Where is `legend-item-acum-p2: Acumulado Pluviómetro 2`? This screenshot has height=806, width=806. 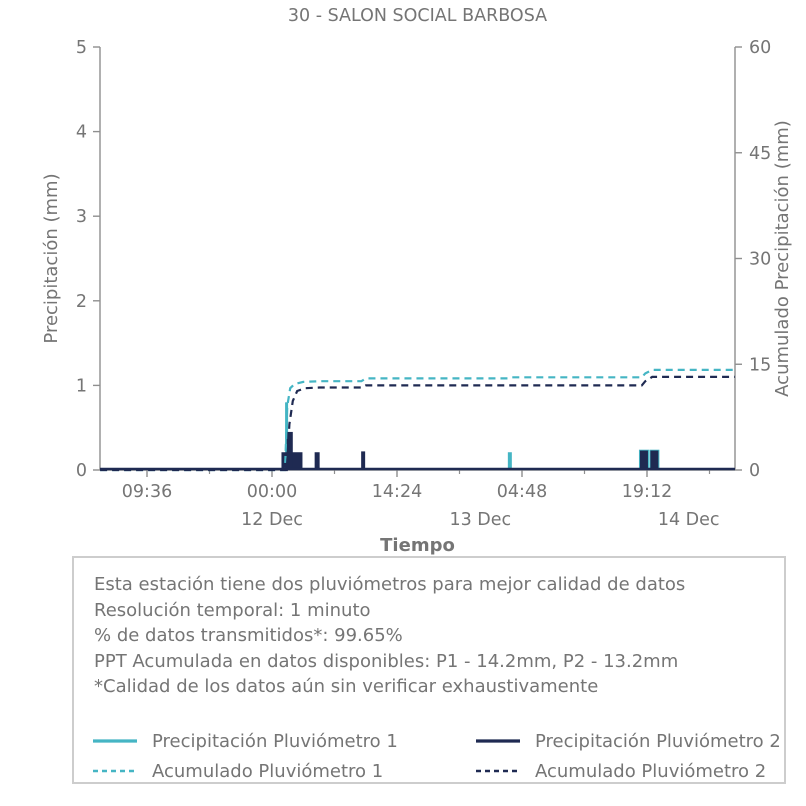 legend-item-acum-p2: Acumulado Pluviómetro 2 is located at coordinates (620, 771).